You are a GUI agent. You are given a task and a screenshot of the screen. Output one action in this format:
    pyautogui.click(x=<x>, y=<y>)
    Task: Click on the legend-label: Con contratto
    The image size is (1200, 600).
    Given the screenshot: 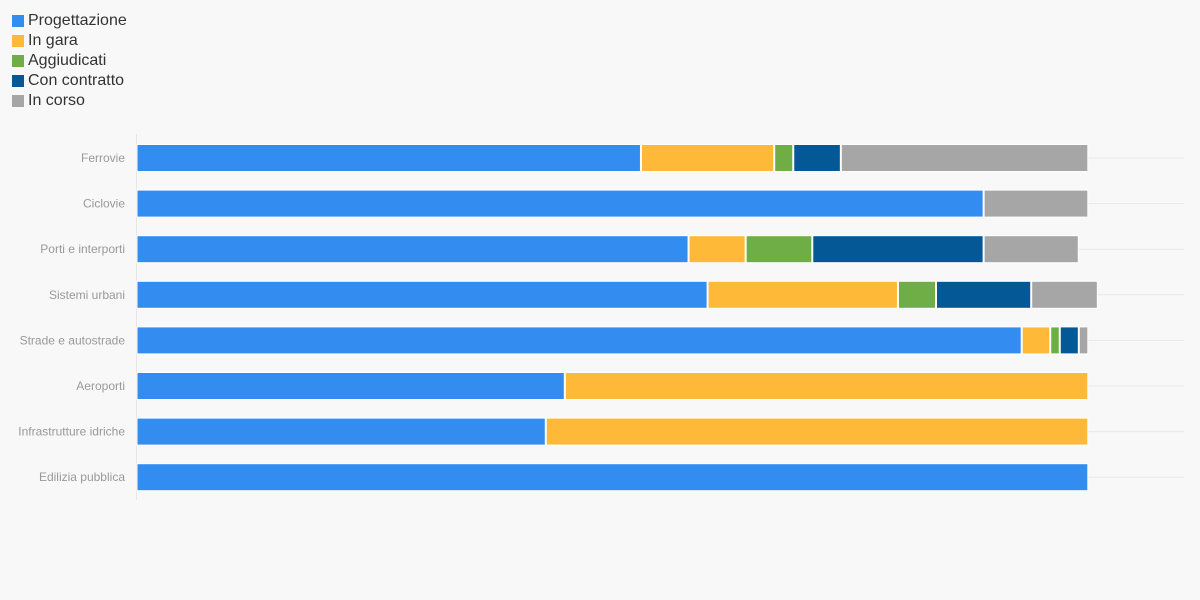 What is the action you would take?
    pyautogui.click(x=76, y=80)
    